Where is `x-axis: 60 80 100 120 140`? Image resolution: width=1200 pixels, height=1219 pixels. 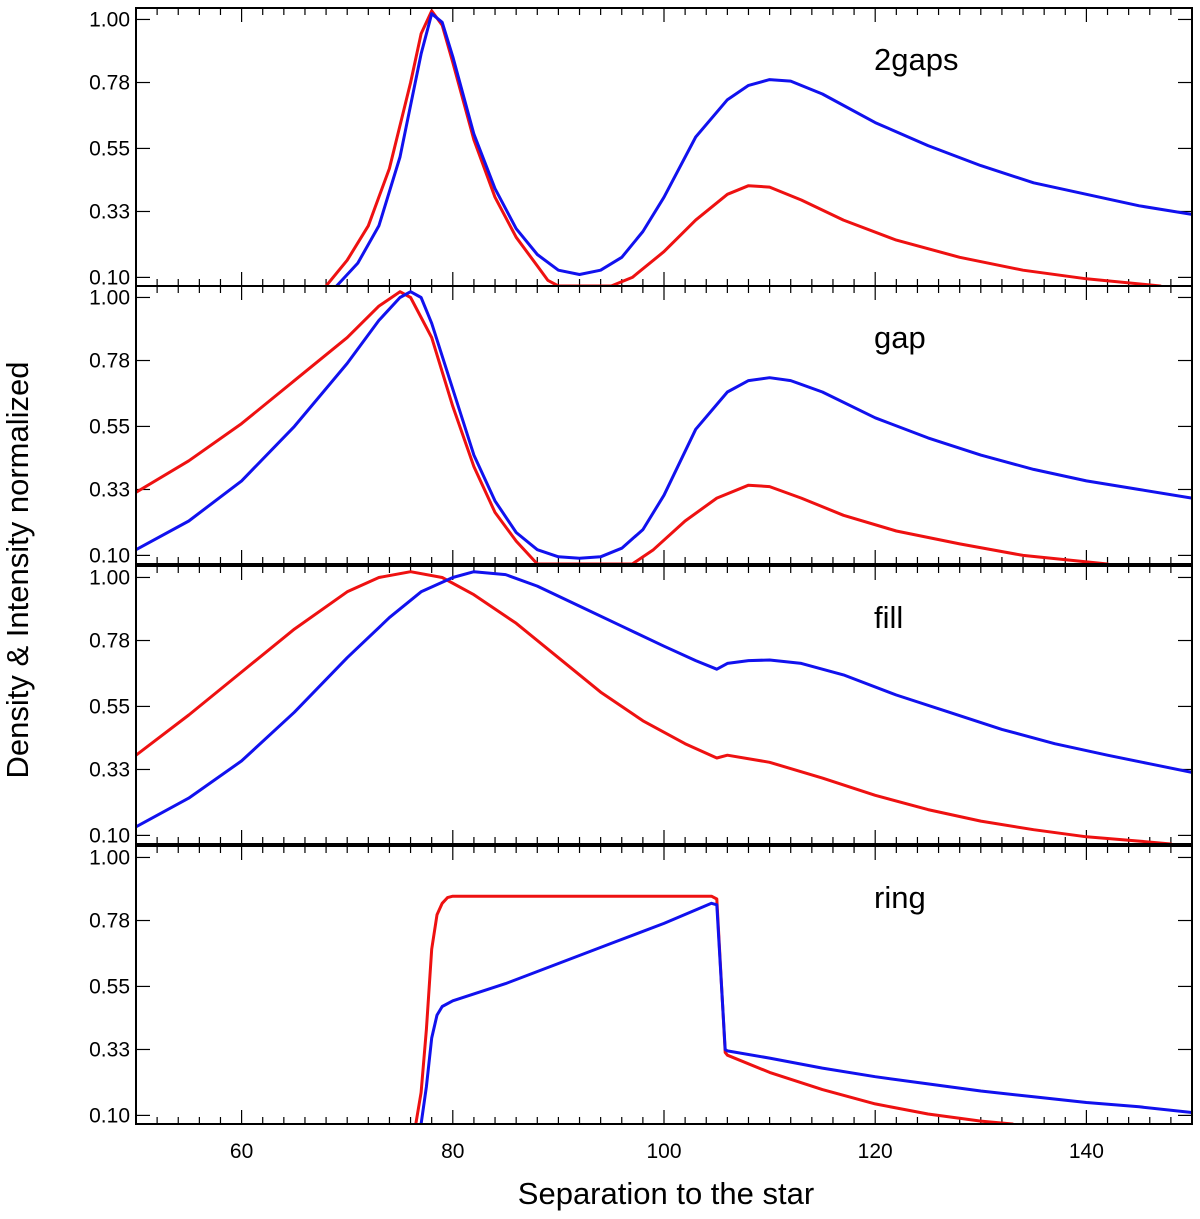
x-axis: 60 80 100 120 140 is located at coordinates (667, 1151).